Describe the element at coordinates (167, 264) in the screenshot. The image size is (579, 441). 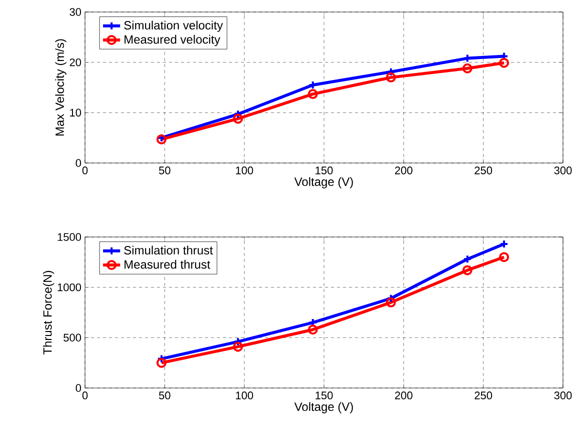
I see `legend-label: Measured thrust` at that location.